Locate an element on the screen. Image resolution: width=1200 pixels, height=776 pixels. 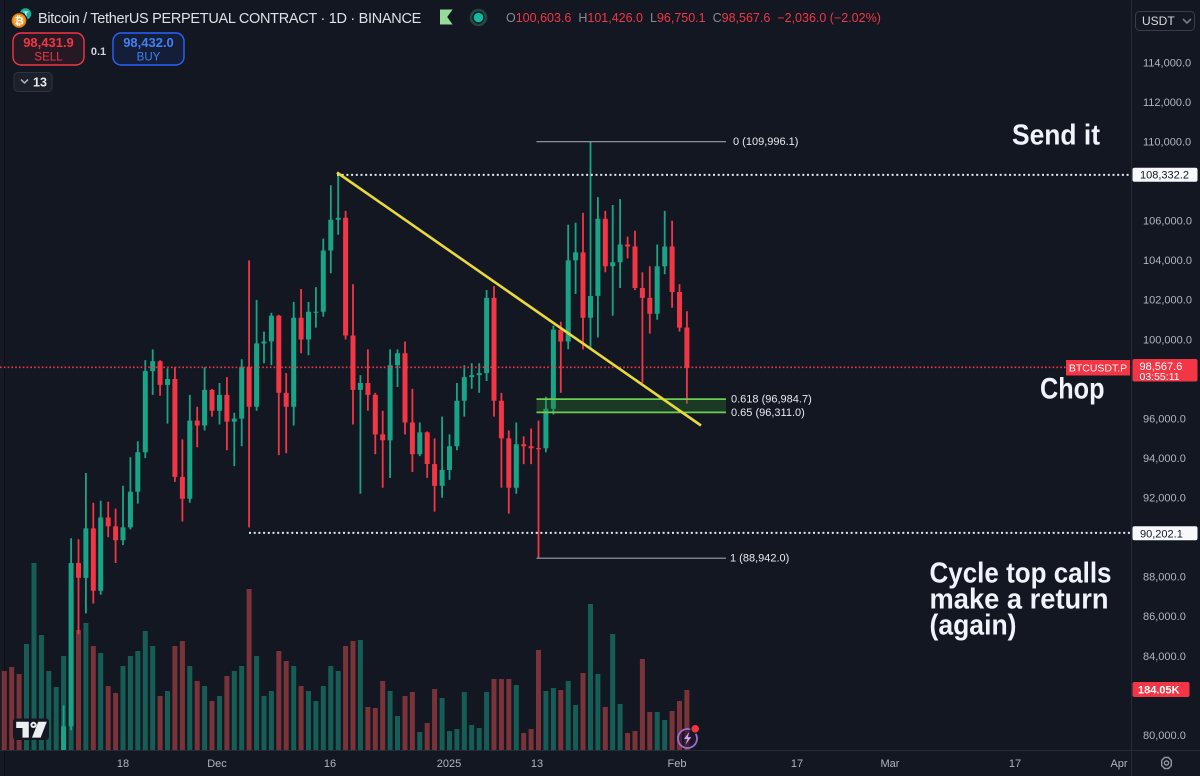
svg-text: 86,000.0 is located at coordinates (1164, 617).